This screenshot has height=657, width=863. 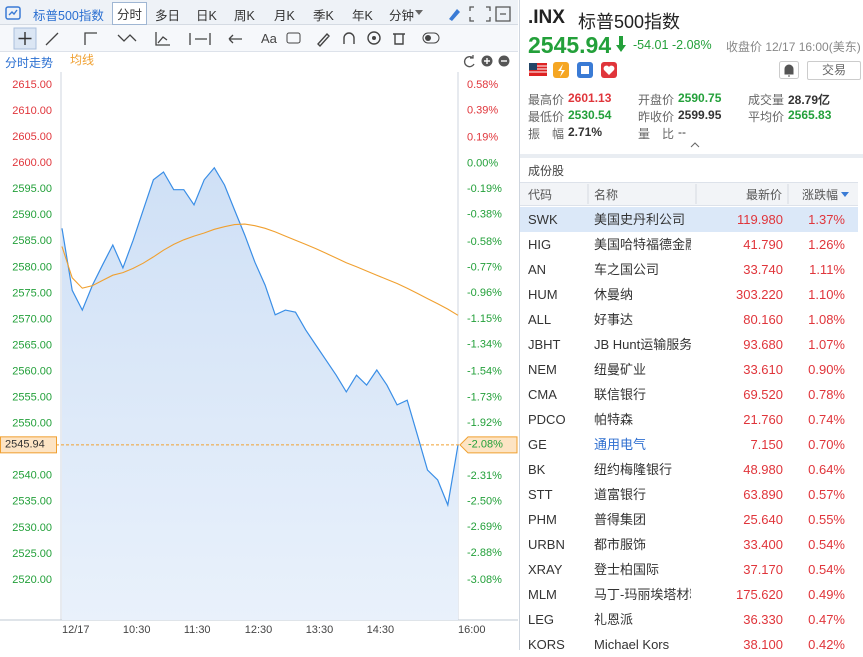 What do you see at coordinates (826, 569) in the screenshot?
I see `stock-change: 0.54%` at bounding box center [826, 569].